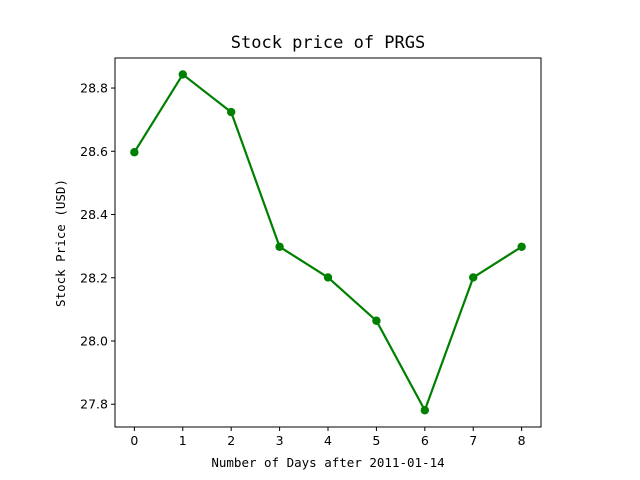 This screenshot has height=480, width=640. I want to click on x-tick-label: 4, so click(328, 440).